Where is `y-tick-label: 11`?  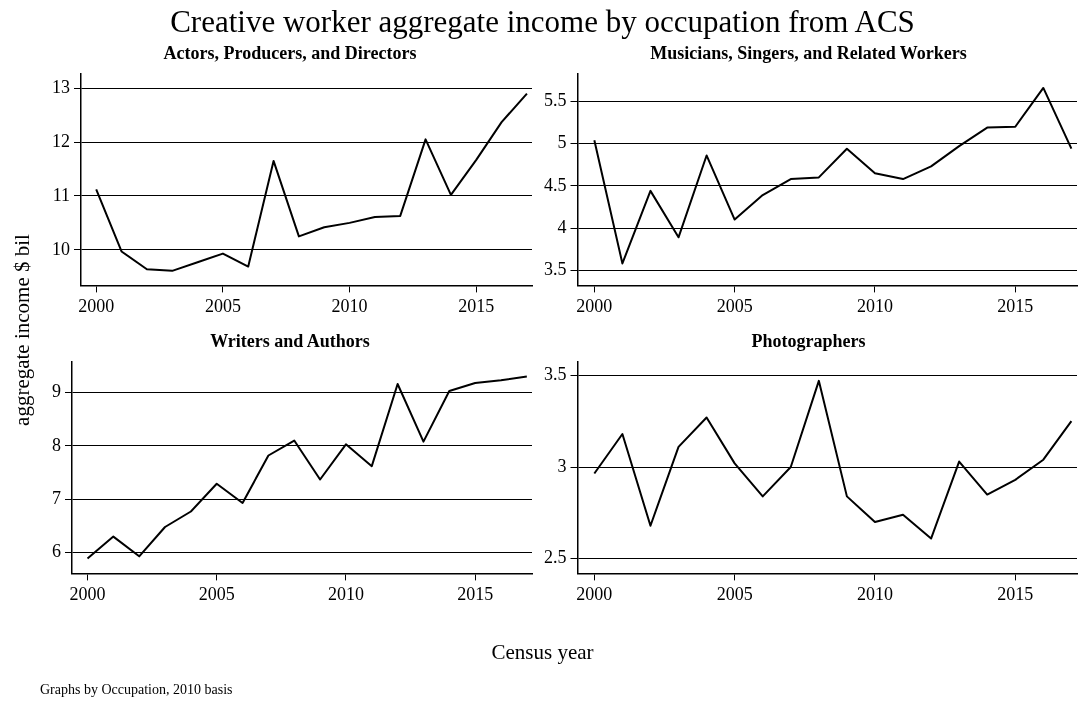
y-tick-label: 11 is located at coordinates (61, 194).